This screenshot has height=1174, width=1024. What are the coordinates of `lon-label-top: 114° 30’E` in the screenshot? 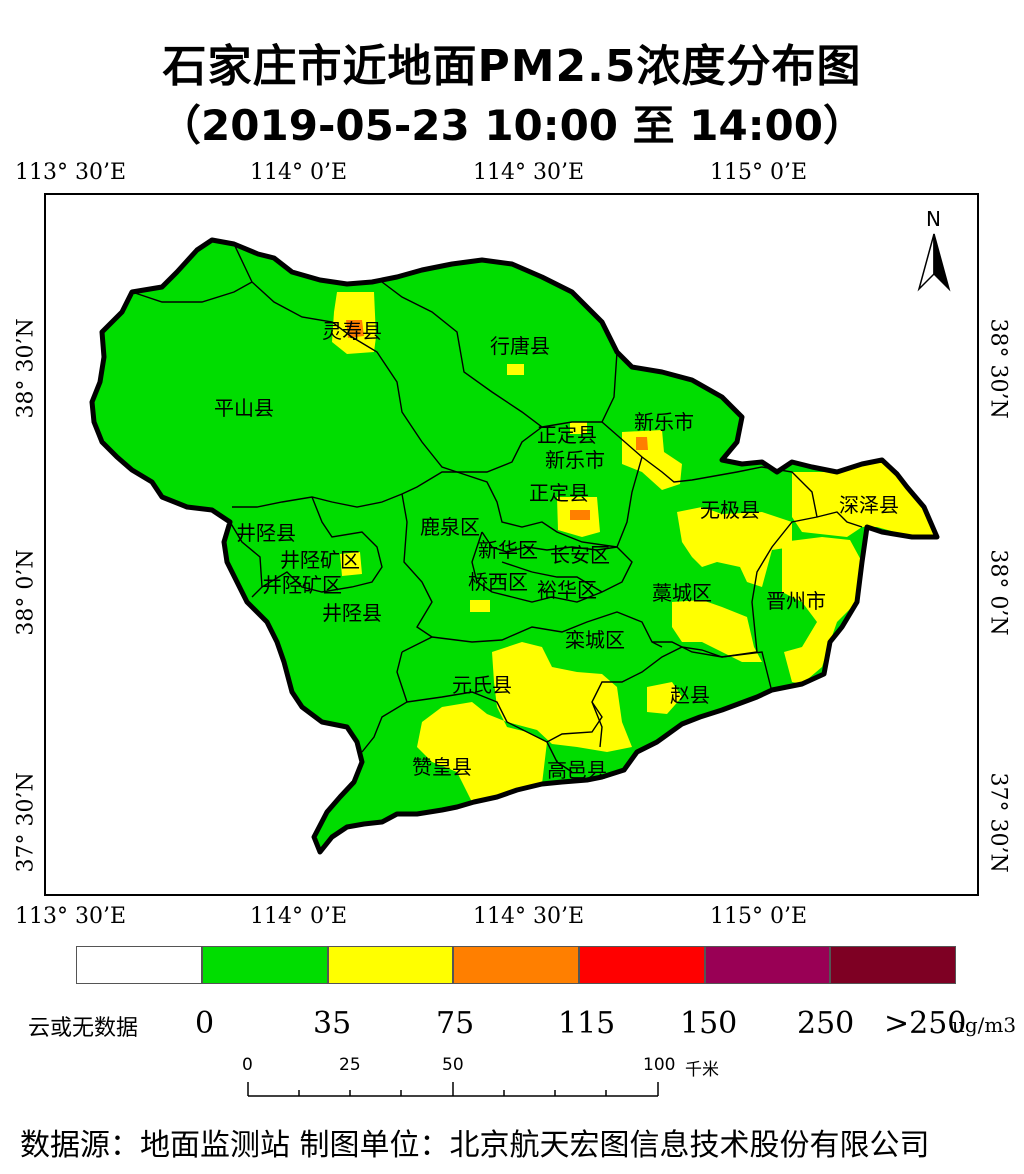 It's located at (529, 172).